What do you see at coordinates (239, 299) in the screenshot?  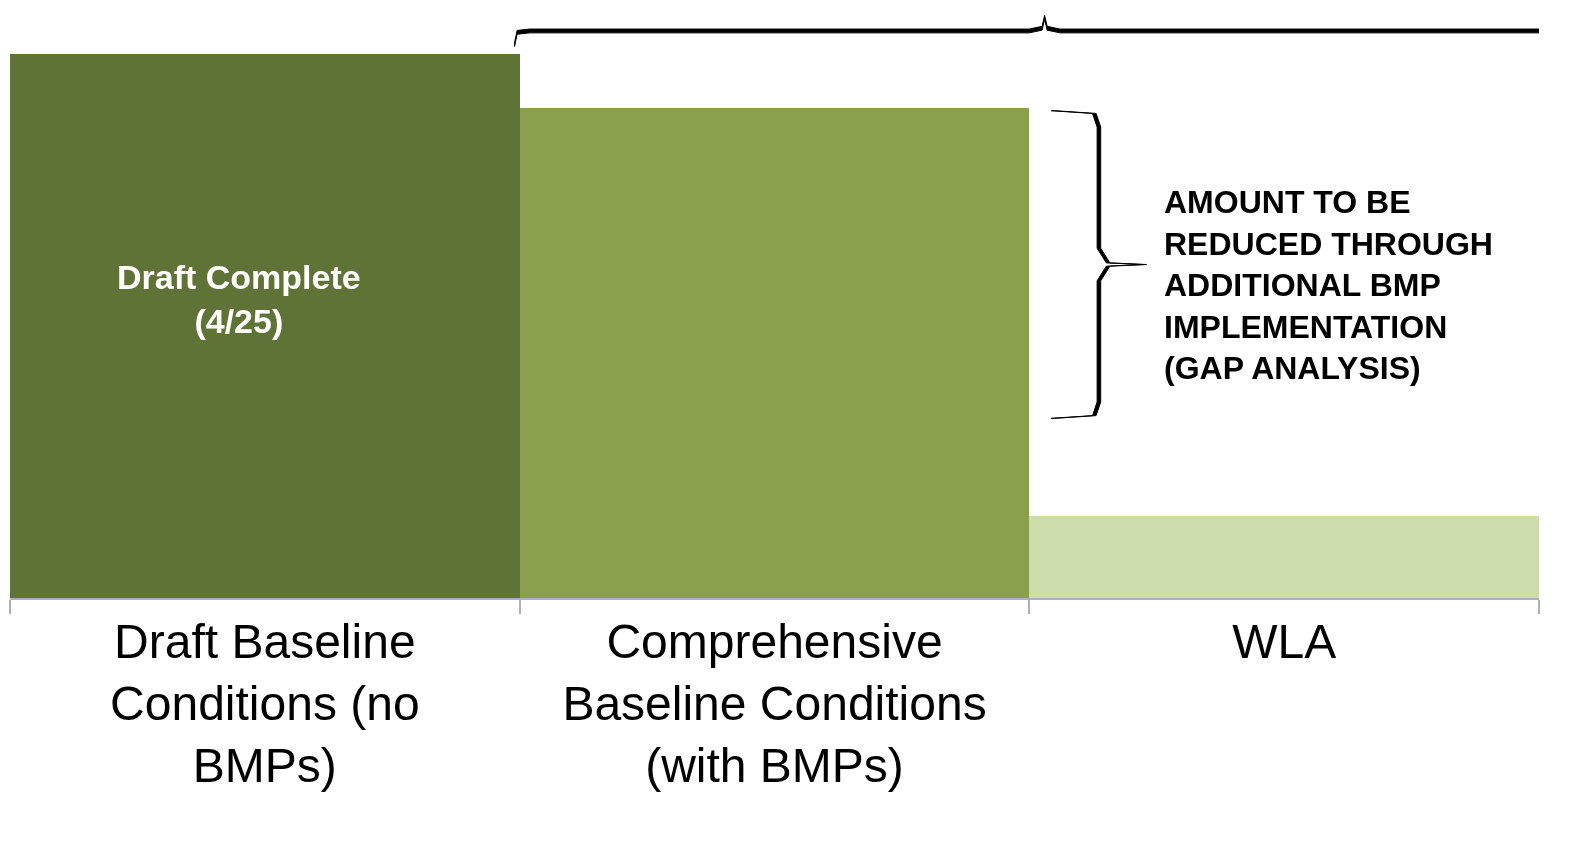 I see `annotation: Draft Complete (4/25)` at bounding box center [239, 299].